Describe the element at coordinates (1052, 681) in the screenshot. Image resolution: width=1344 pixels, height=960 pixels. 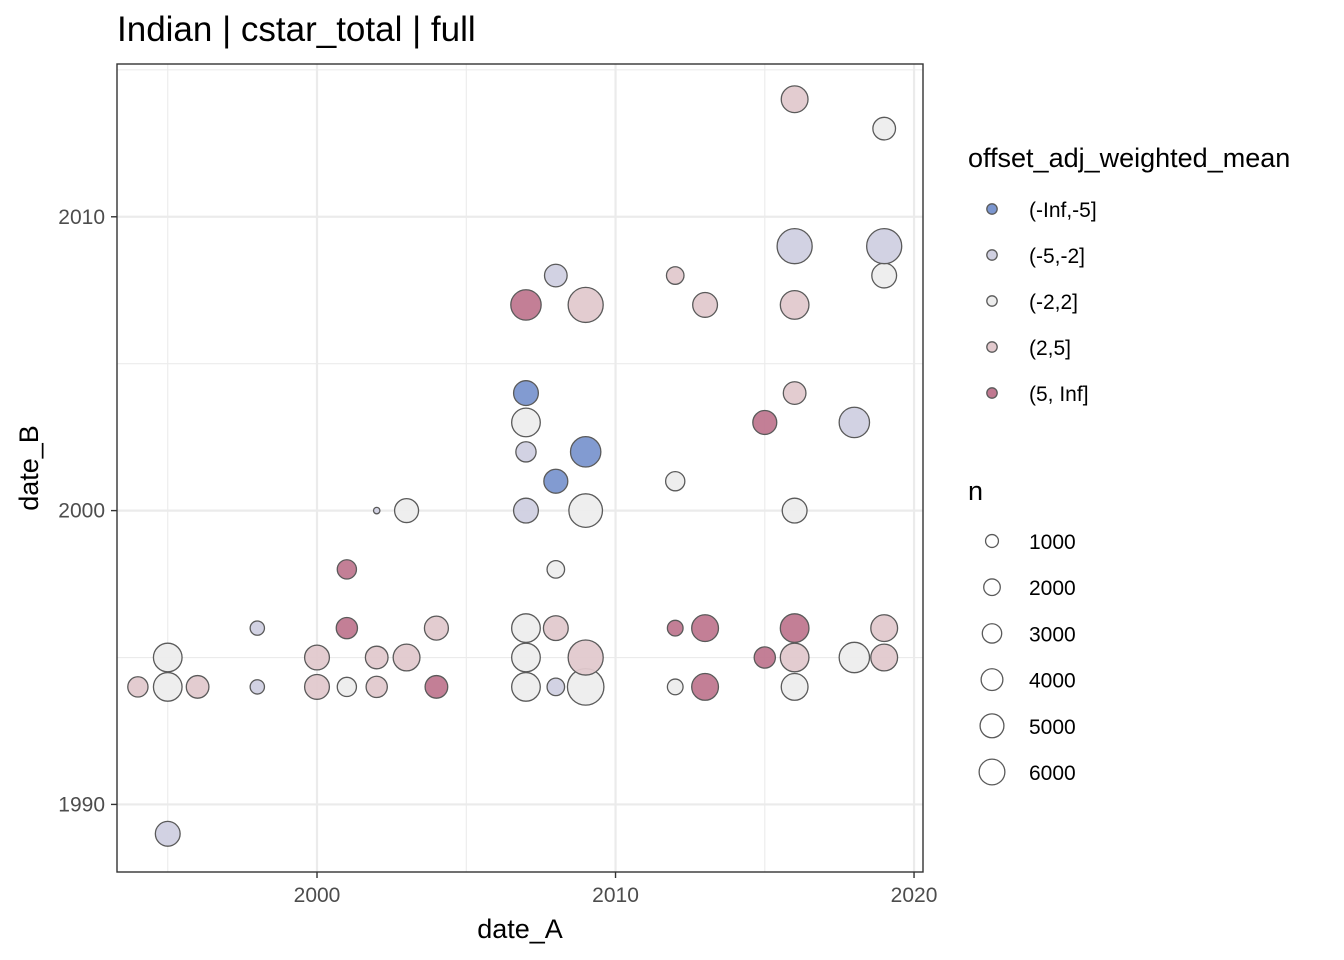
I see `size-legend-label: 4000` at that location.